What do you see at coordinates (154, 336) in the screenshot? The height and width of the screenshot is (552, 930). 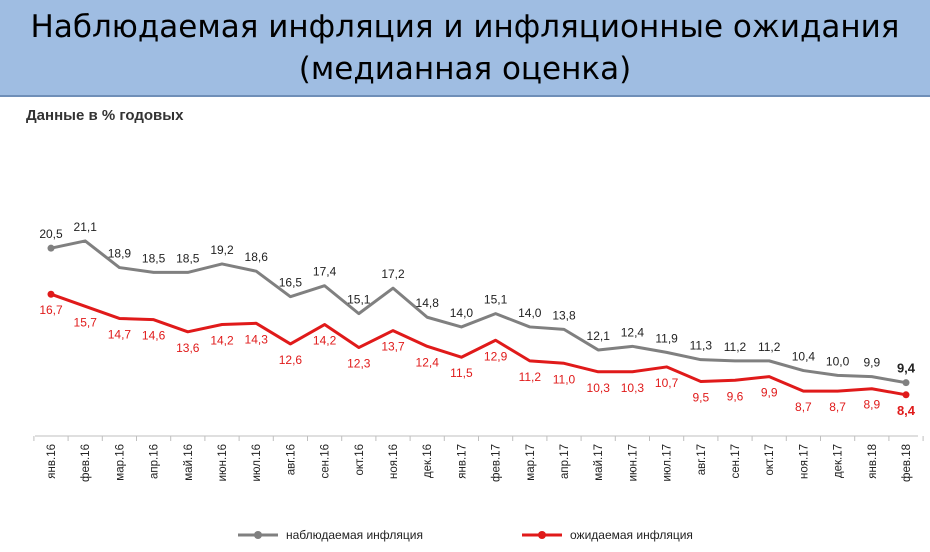 I see `expected-data-label: 14,6` at bounding box center [154, 336].